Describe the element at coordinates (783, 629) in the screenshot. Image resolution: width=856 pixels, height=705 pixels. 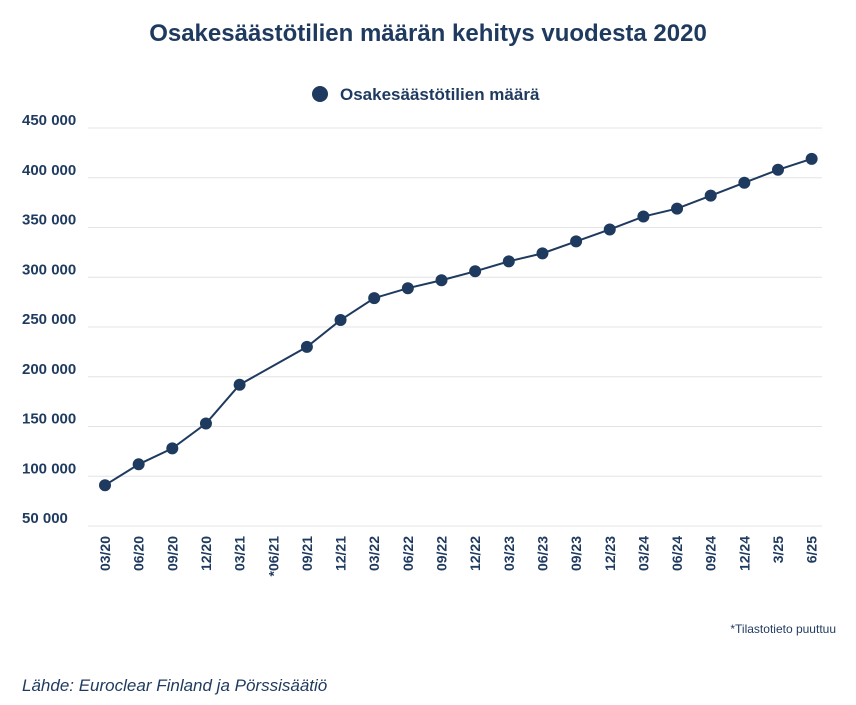
I see `footnote: *Tilastotieto puuttuu` at that location.